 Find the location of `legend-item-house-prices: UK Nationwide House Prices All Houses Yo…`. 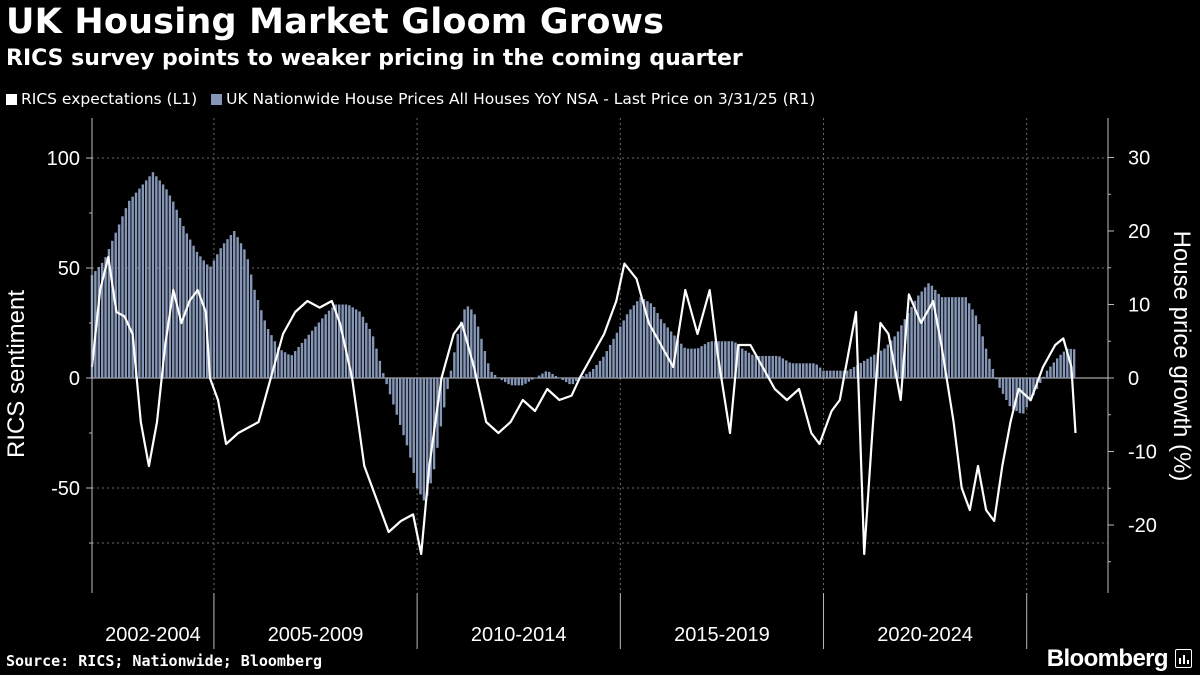

legend-item-house-prices: UK Nationwide House Prices All Houses Yo… is located at coordinates (513, 99).